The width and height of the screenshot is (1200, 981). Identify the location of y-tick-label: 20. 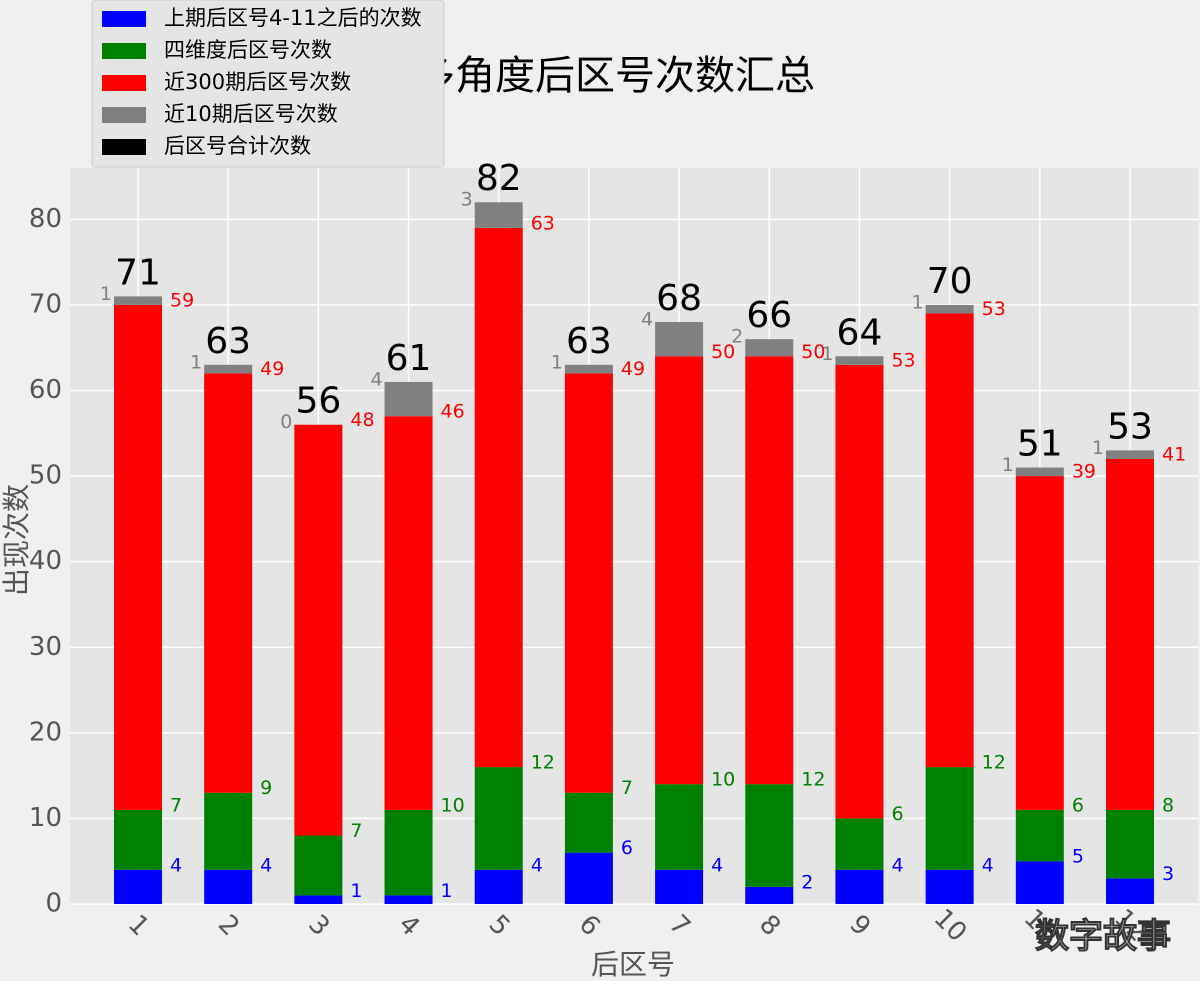
(45, 732).